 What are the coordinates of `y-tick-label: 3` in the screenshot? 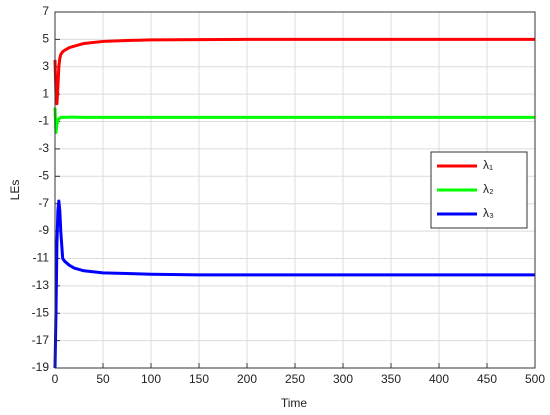 It's located at (45, 66).